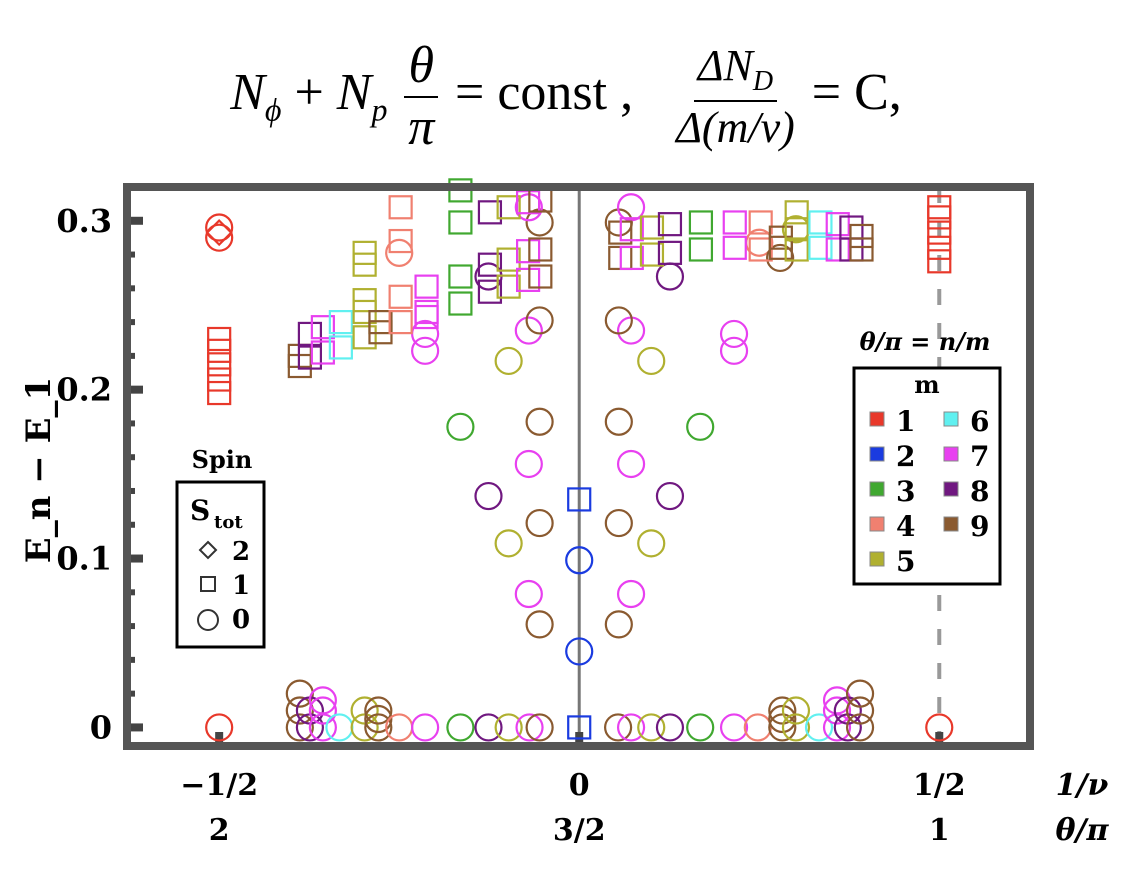  Describe the element at coordinates (925, 341) in the screenshot. I see `m-legend-caption: θ/π = n/m` at that location.